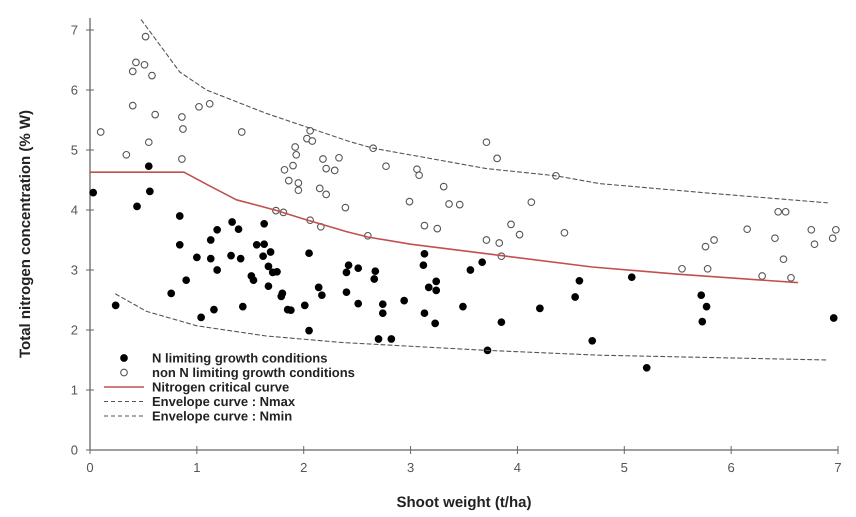  I want to click on x-tick-label: 4, so click(518, 467).